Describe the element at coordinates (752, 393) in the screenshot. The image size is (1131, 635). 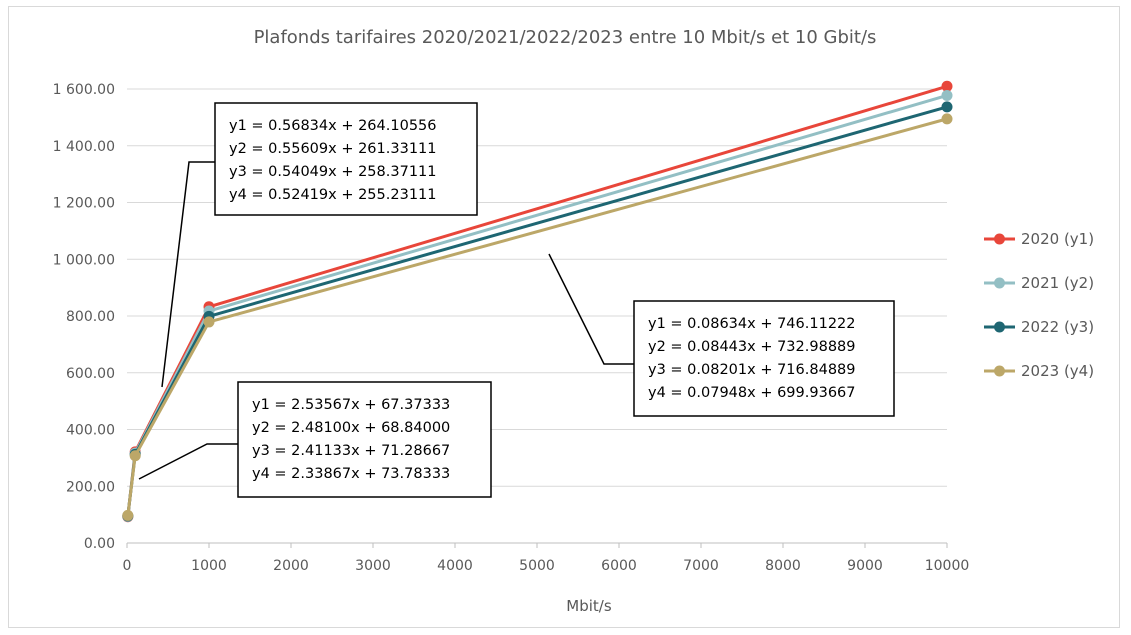
I see `equation-label: y4 = 0.07948x + 699.93667` at that location.